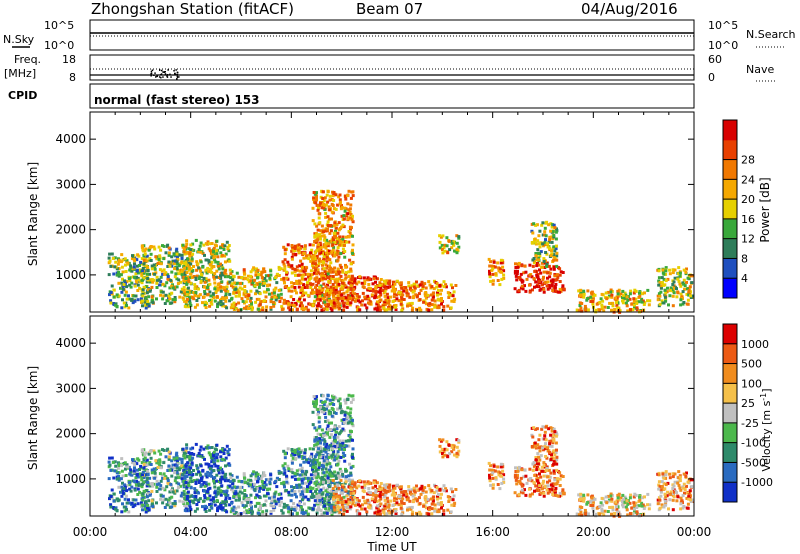  What do you see at coordinates (20, 73) in the screenshot?
I see `freq-unit-label: [MHz]` at bounding box center [20, 73].